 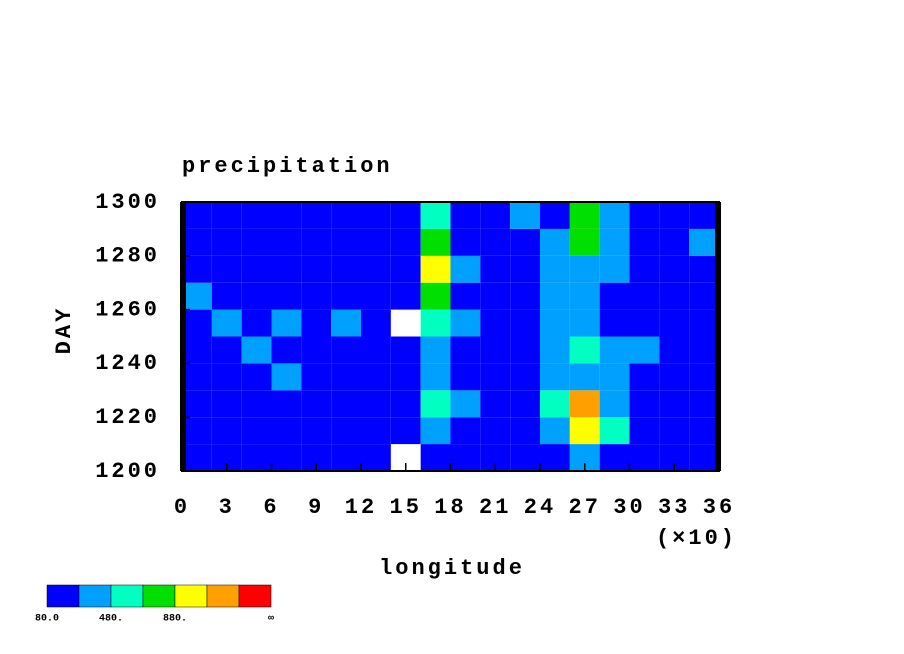 I want to click on colorbar-label: 480., so click(x=111, y=619).